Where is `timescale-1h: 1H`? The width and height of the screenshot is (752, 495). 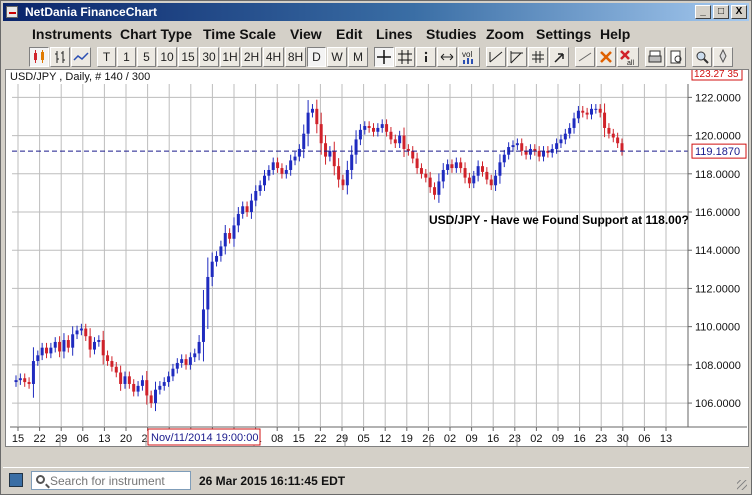 timescale-1h: 1H is located at coordinates (230, 57).